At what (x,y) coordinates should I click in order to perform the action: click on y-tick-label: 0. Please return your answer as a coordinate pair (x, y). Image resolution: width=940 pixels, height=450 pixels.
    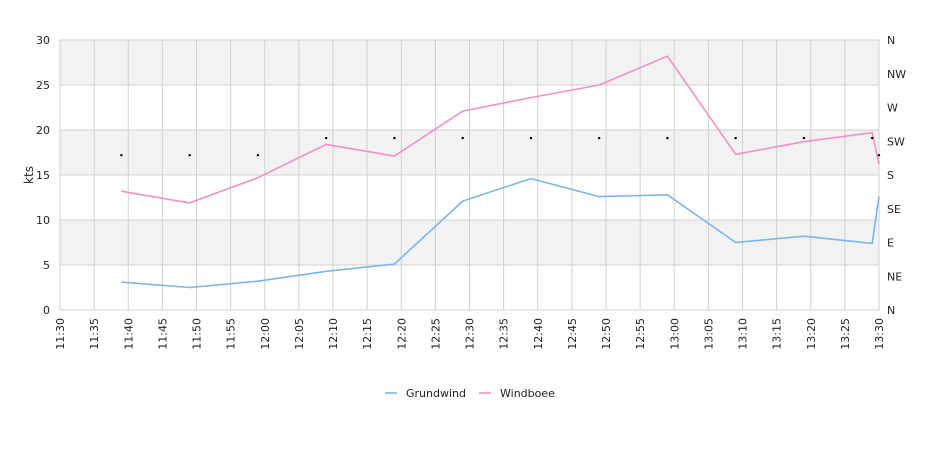
    Looking at the image, I should click on (46, 310).